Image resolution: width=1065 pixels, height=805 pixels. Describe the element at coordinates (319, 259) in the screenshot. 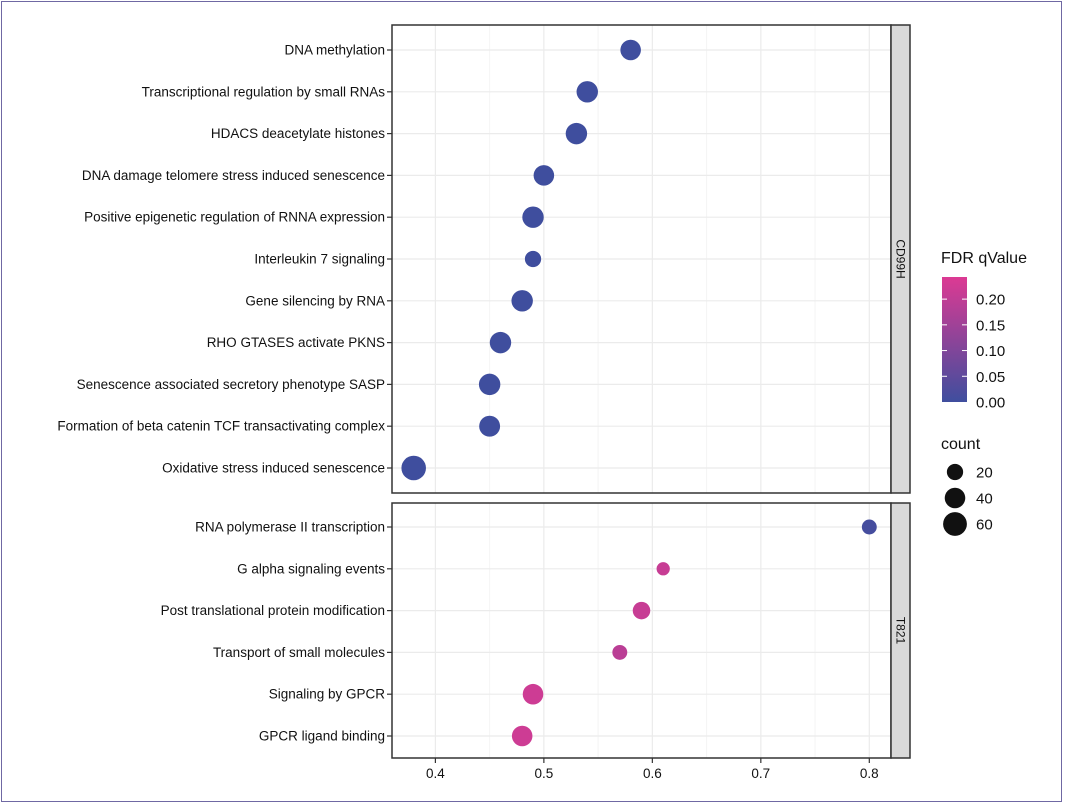

I see `y-tick-label: Interleukin 7 signaling` at that location.